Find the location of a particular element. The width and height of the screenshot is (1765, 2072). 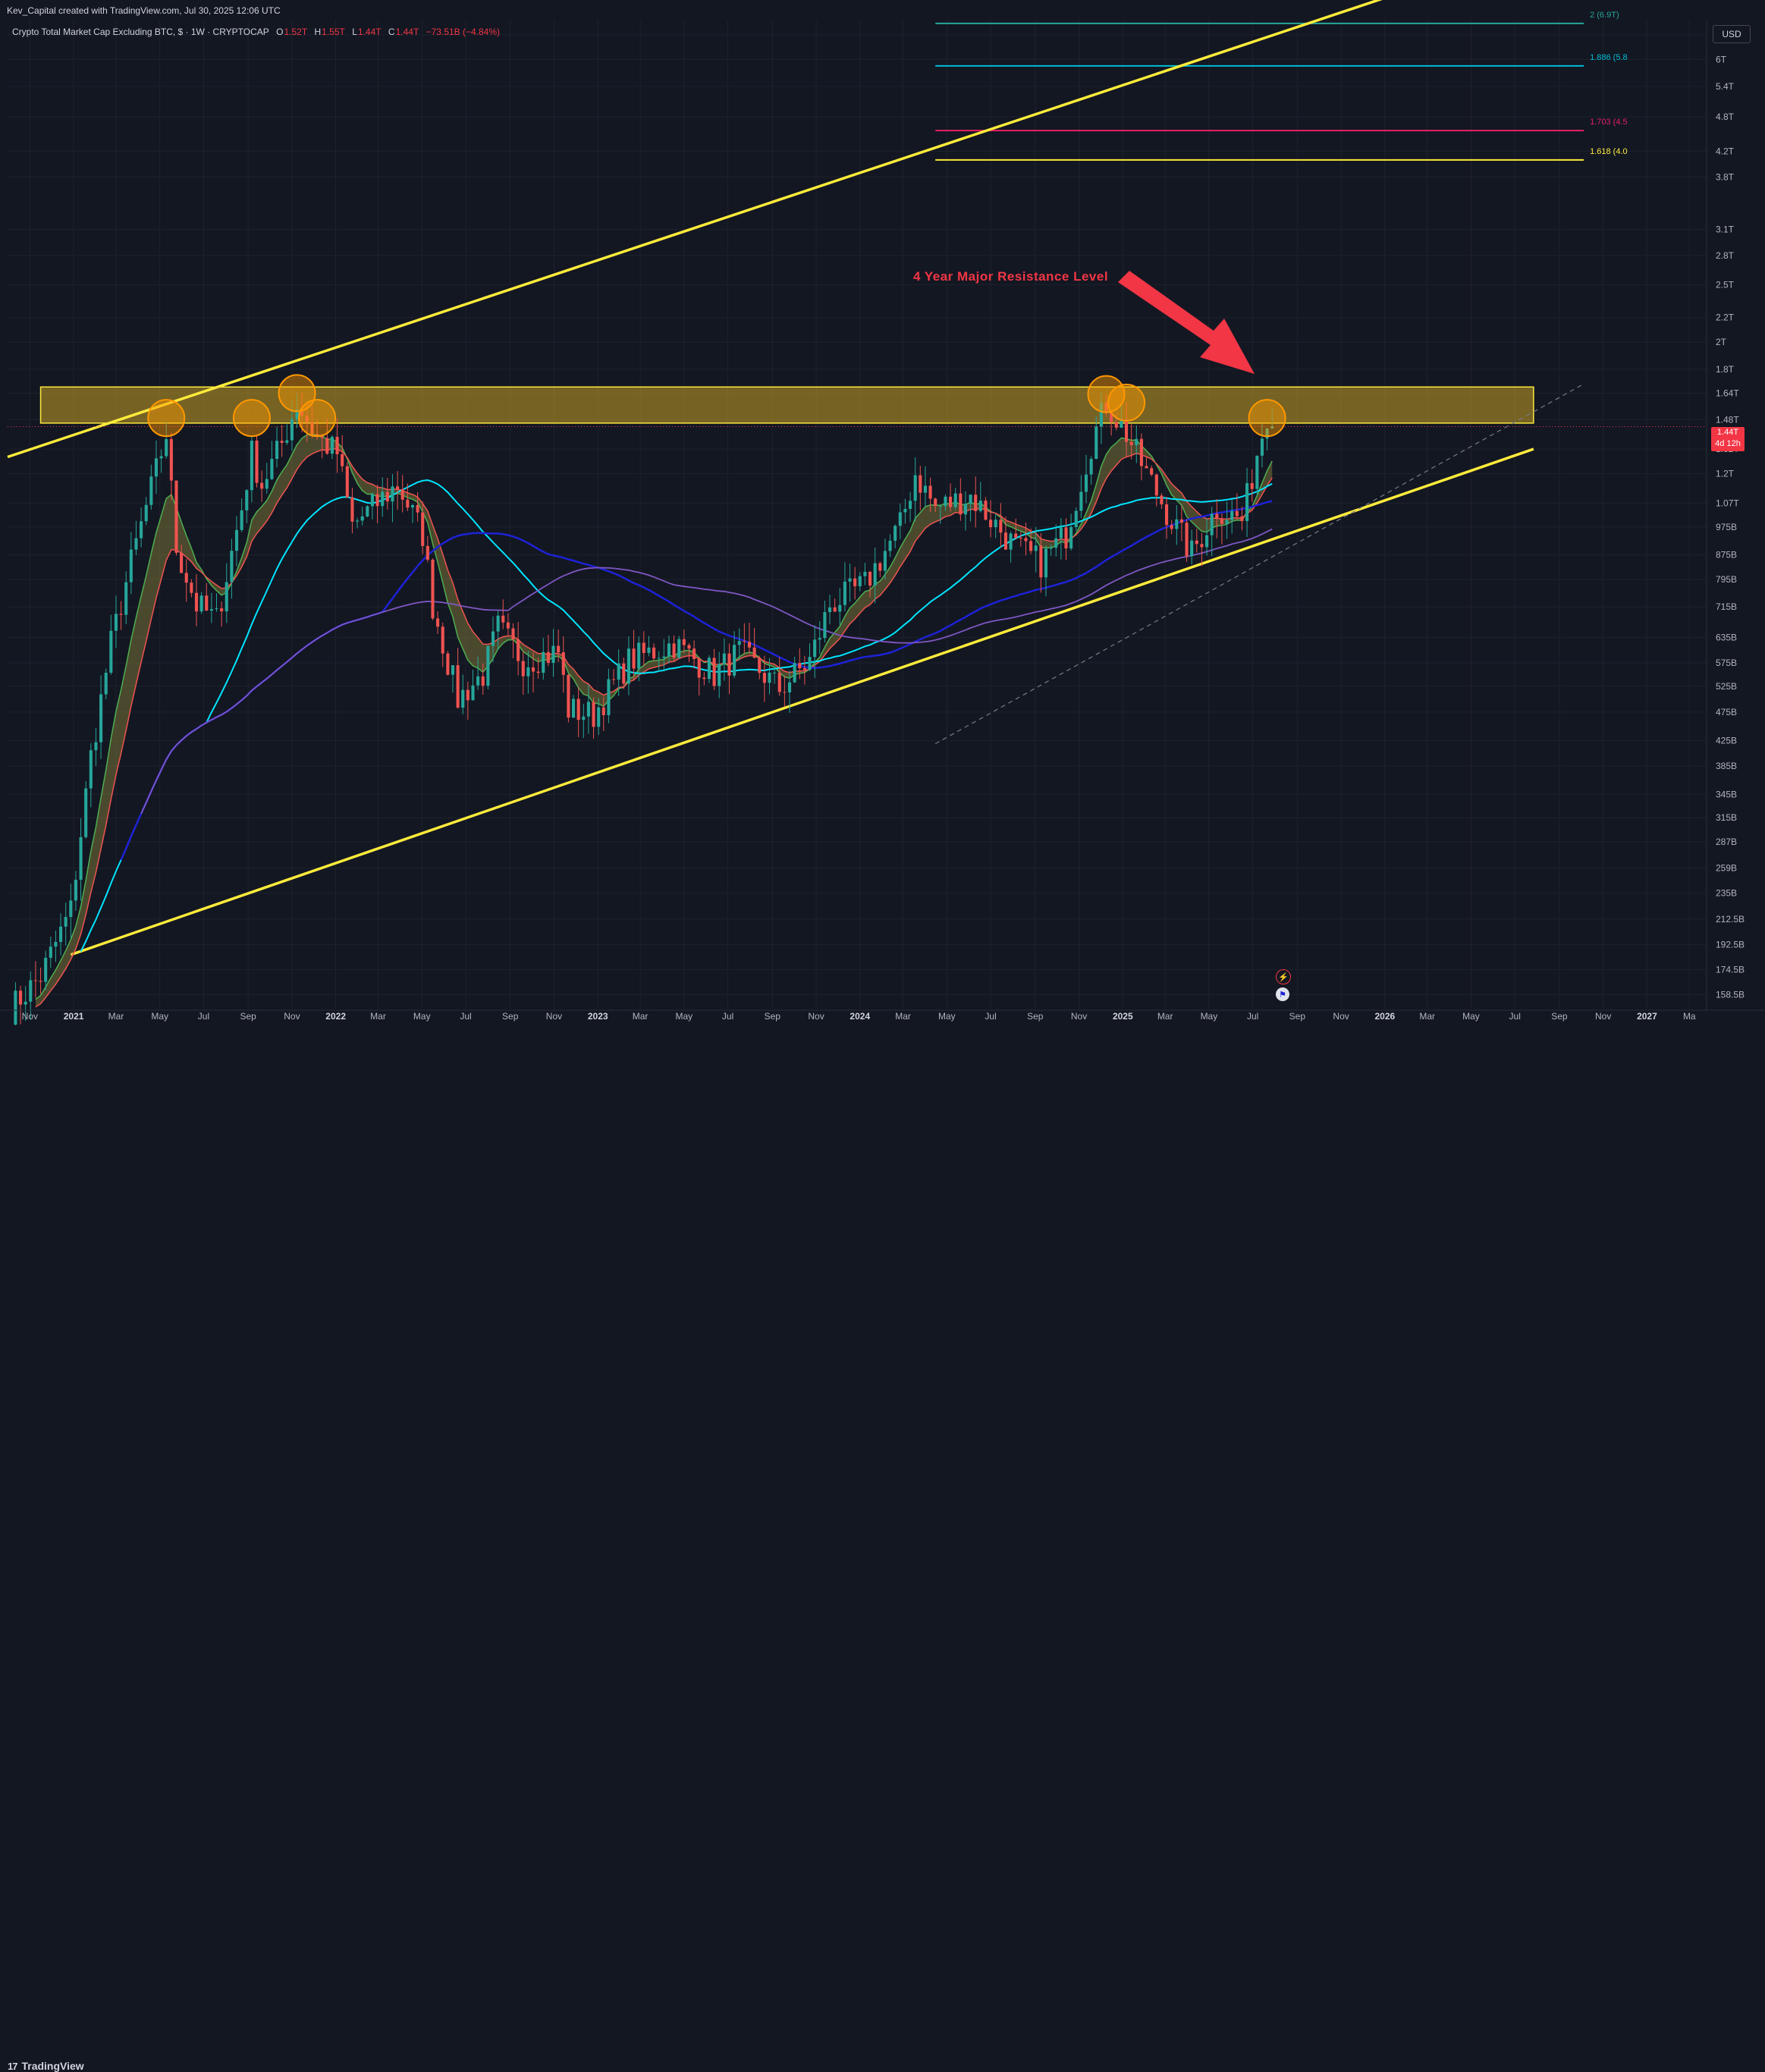

bar-countdown: 4d 12h is located at coordinates (1728, 443).